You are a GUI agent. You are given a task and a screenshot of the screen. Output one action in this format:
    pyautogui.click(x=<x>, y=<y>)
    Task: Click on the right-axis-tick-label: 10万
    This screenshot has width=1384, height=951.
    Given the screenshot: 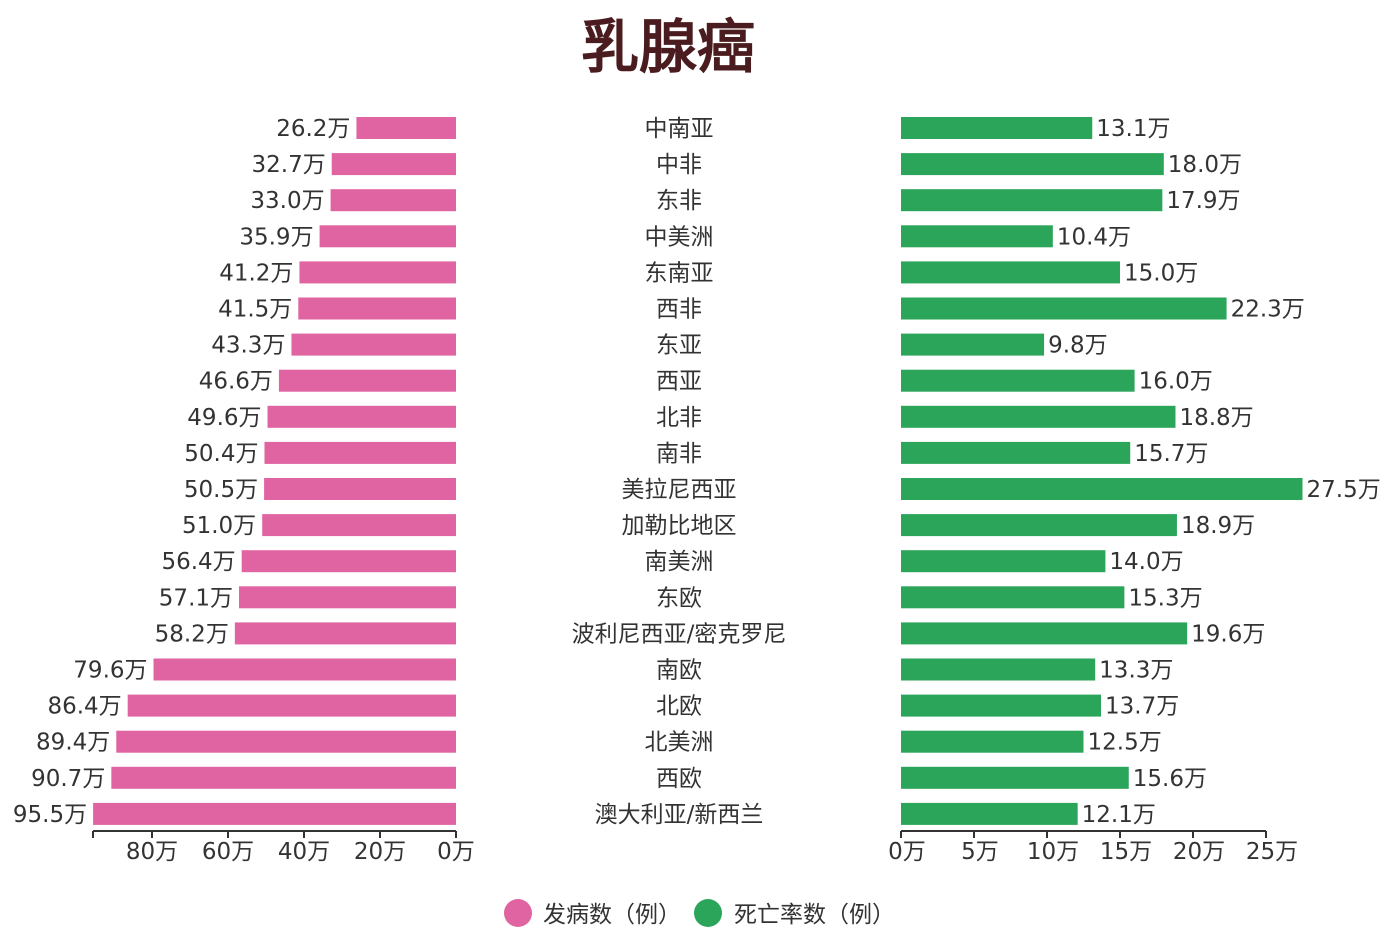 What is the action you would take?
    pyautogui.click(x=1053, y=852)
    